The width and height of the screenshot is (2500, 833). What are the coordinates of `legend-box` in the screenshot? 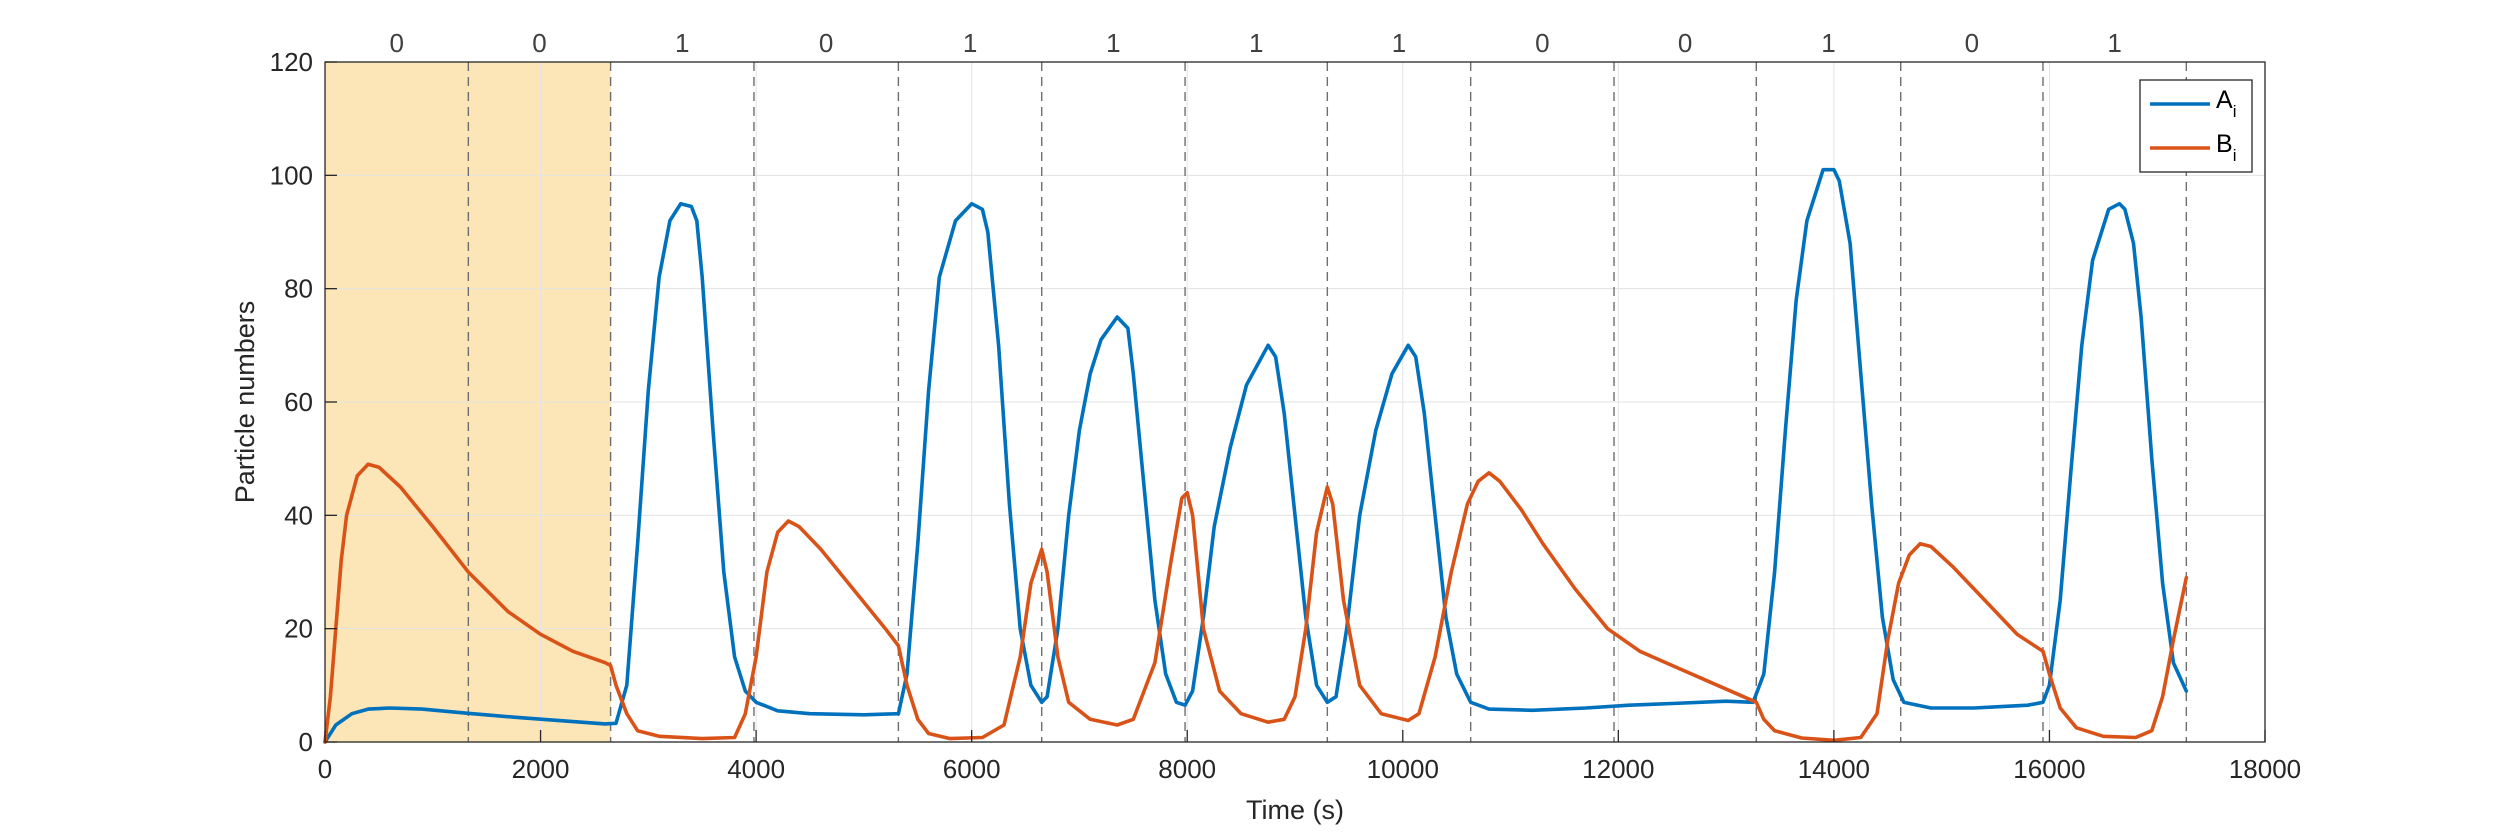 It's located at (2196, 126).